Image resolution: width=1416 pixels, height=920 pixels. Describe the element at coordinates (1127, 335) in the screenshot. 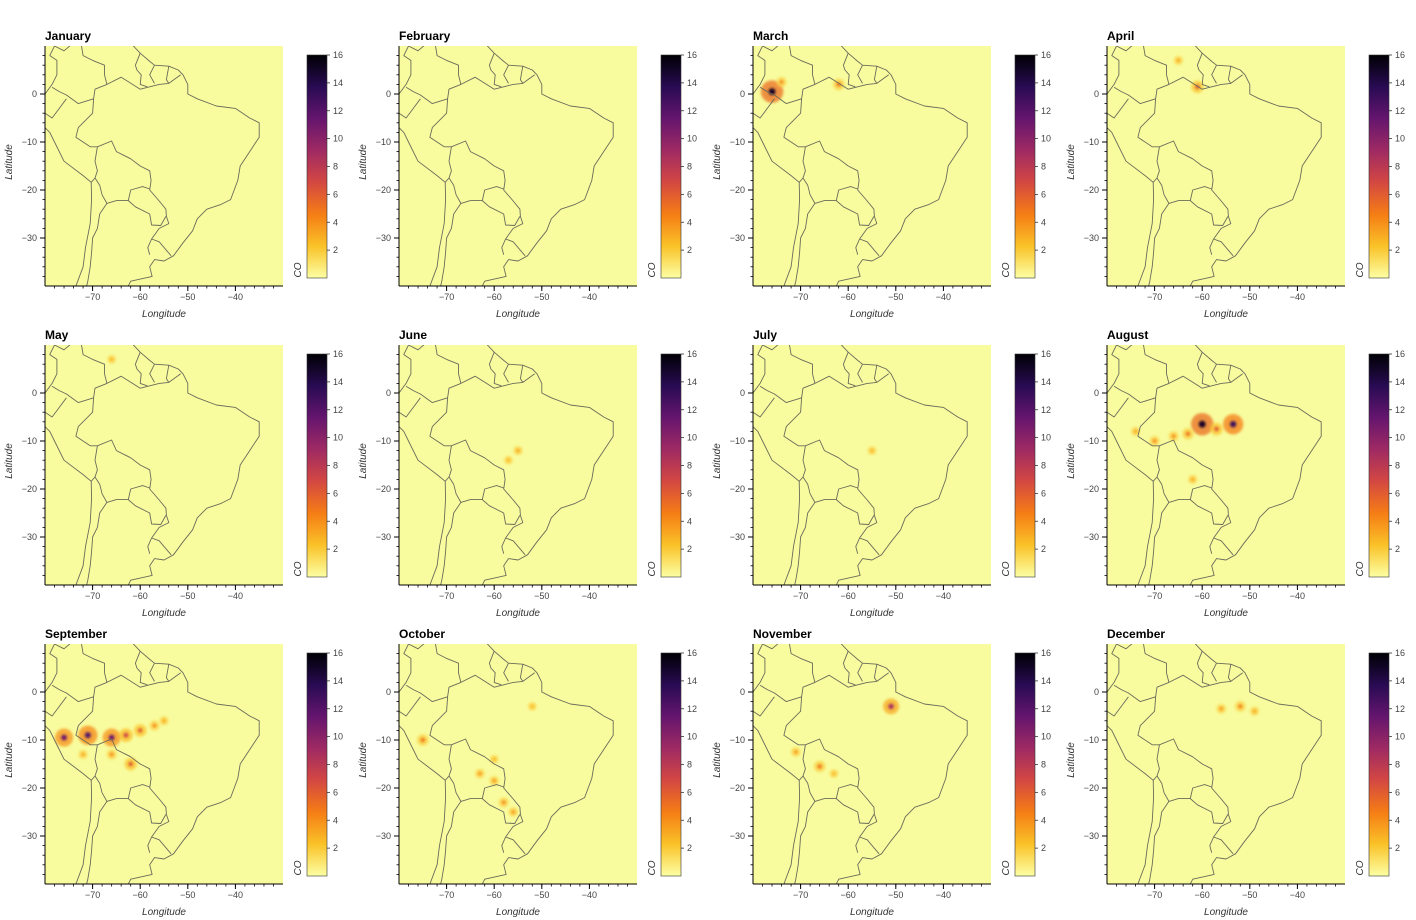

I see `panel-title: August` at that location.